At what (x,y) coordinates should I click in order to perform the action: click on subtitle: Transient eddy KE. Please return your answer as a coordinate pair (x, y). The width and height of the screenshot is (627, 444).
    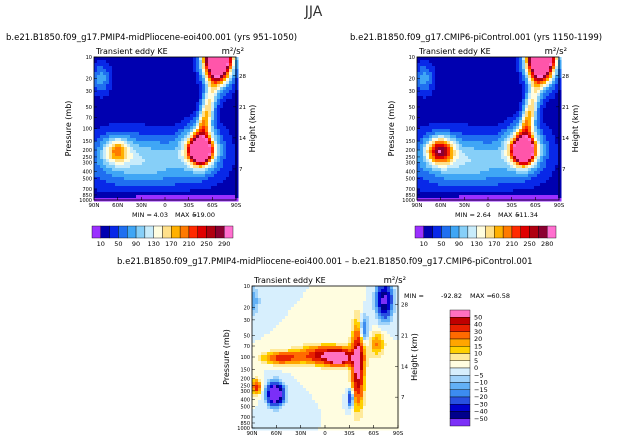
    Looking at the image, I should click on (454, 51).